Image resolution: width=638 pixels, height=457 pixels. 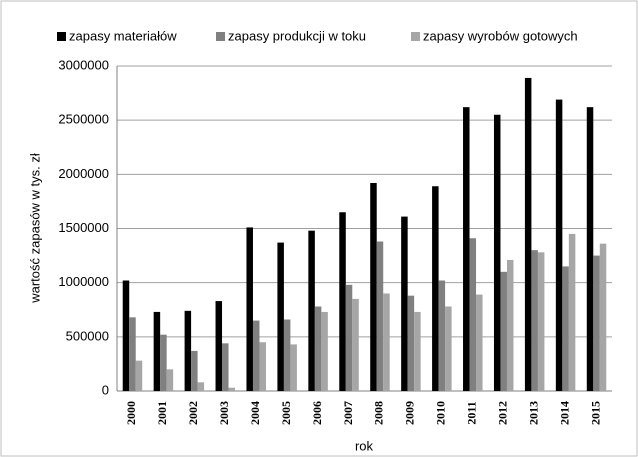 What do you see at coordinates (364, 445) in the screenshot?
I see `x-axis-title: rok` at bounding box center [364, 445].